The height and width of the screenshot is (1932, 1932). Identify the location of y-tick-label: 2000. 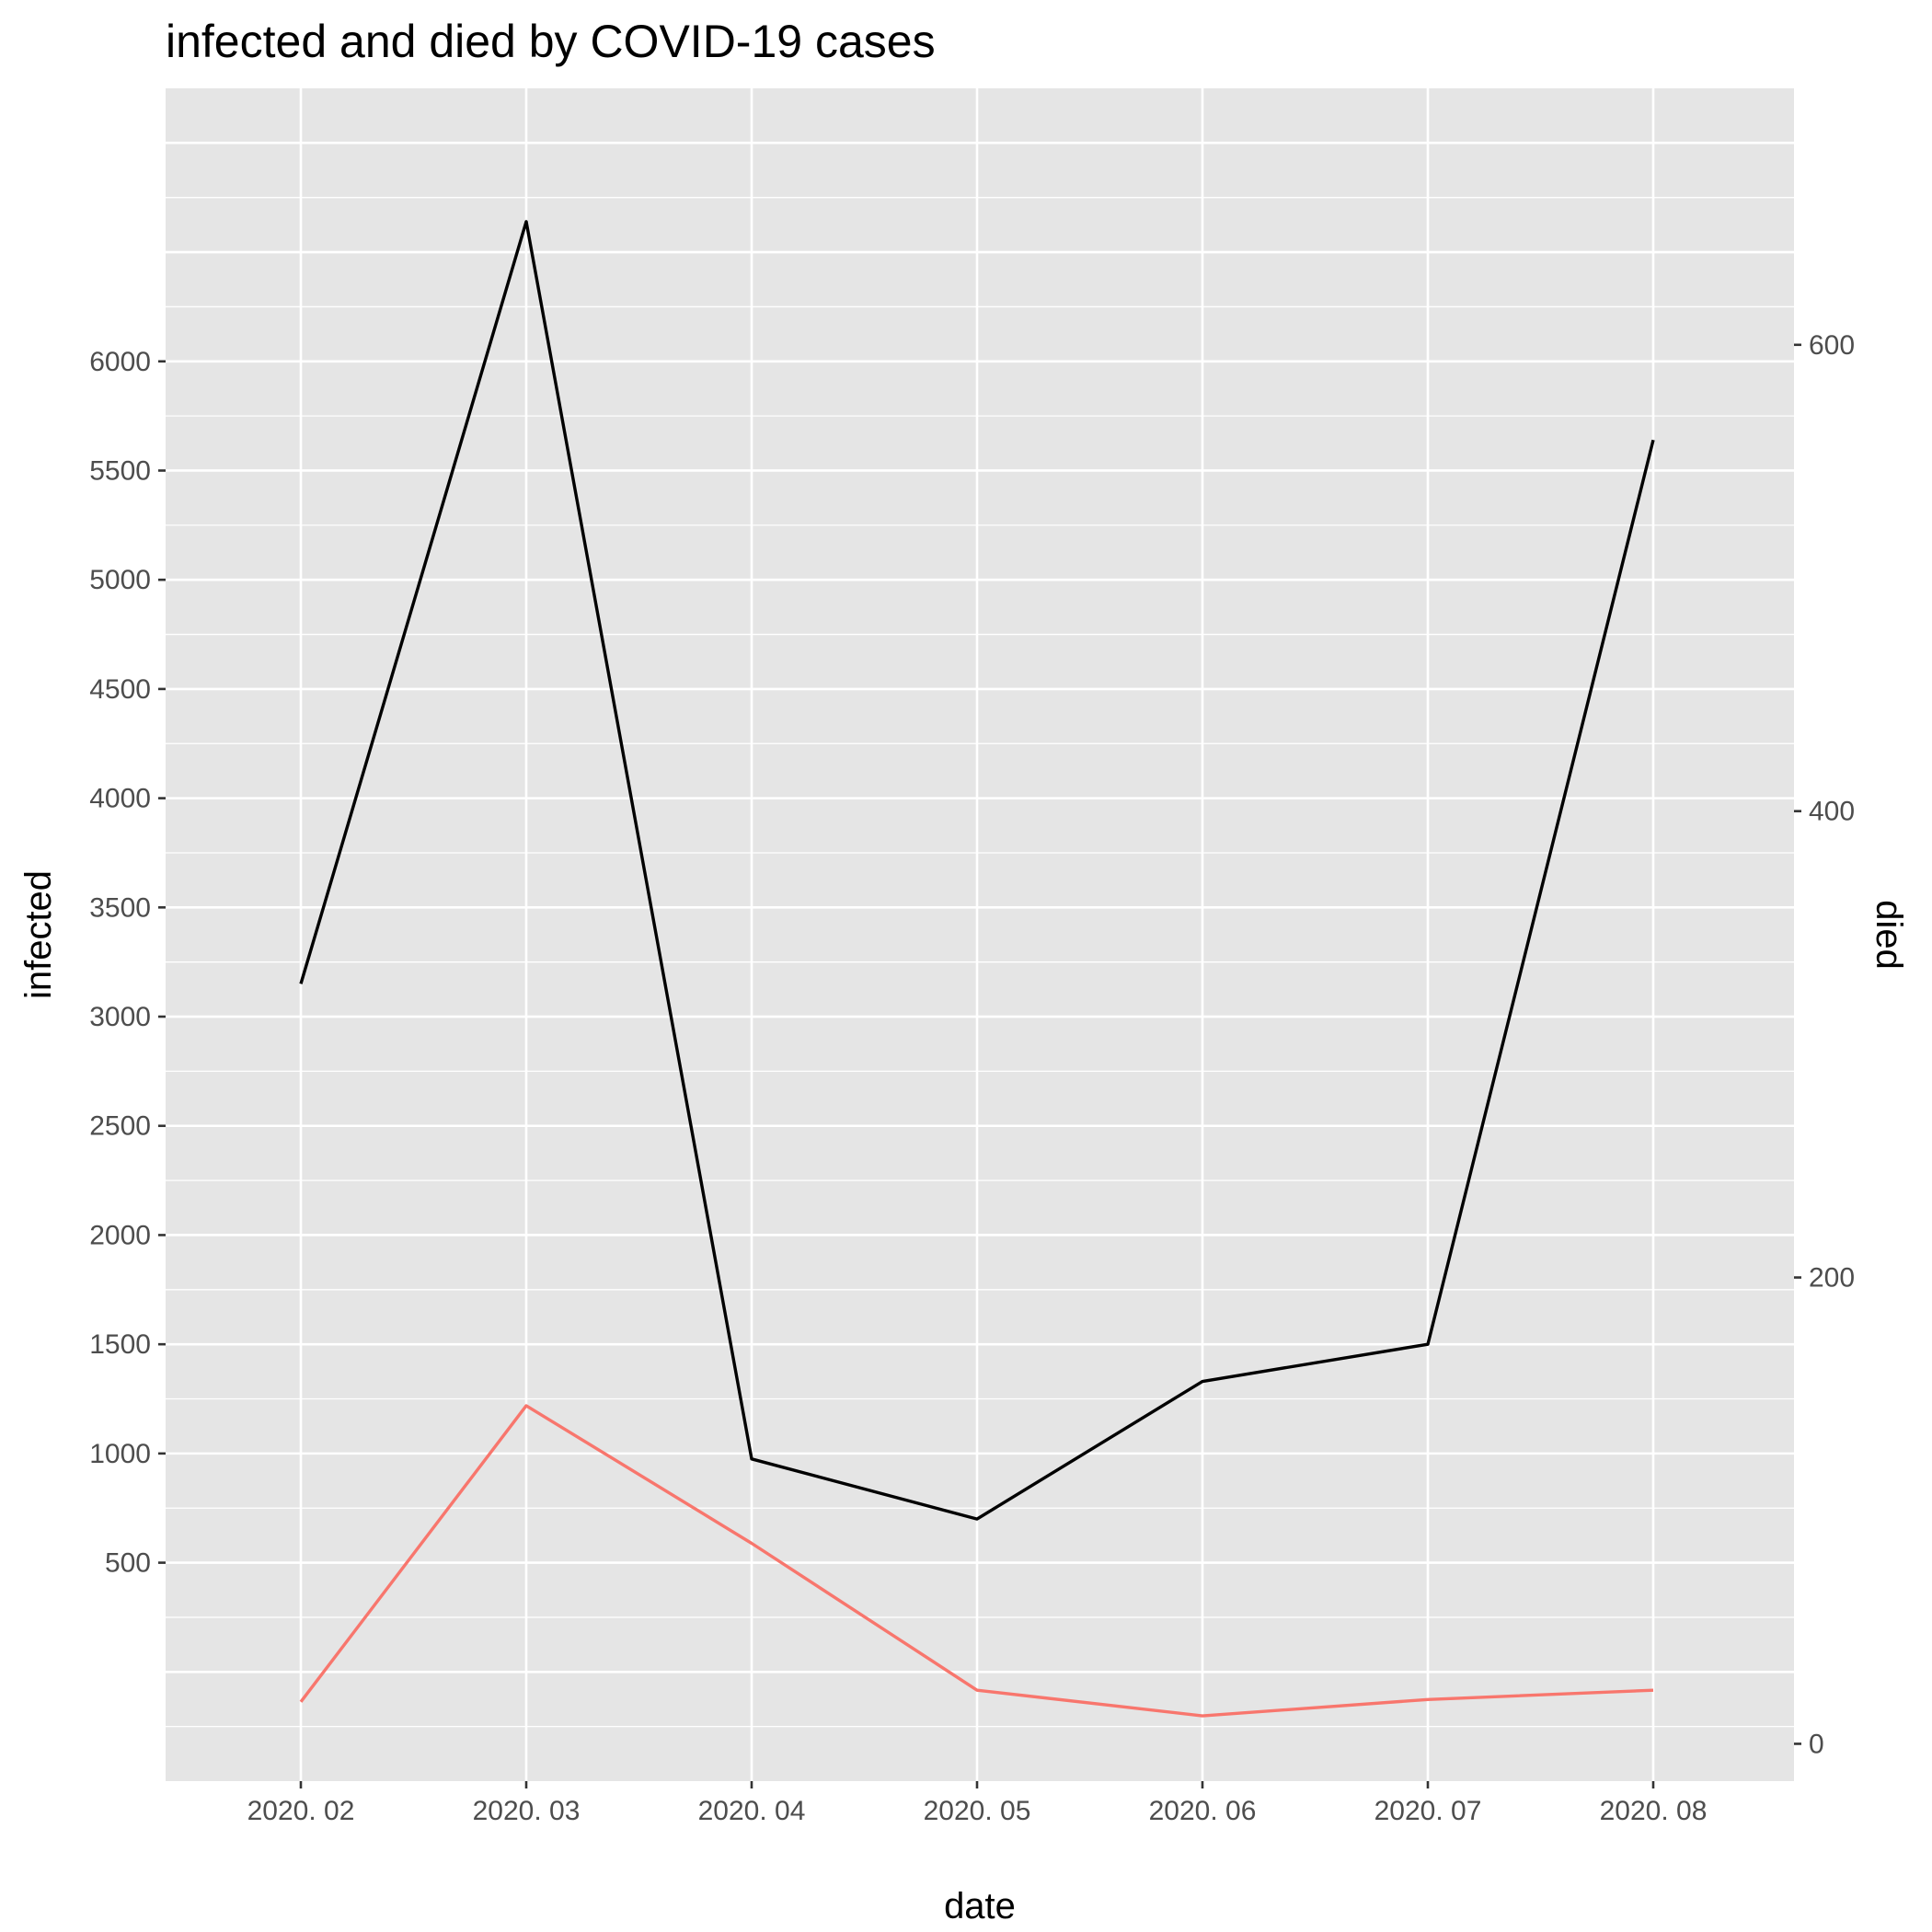
(120, 1235).